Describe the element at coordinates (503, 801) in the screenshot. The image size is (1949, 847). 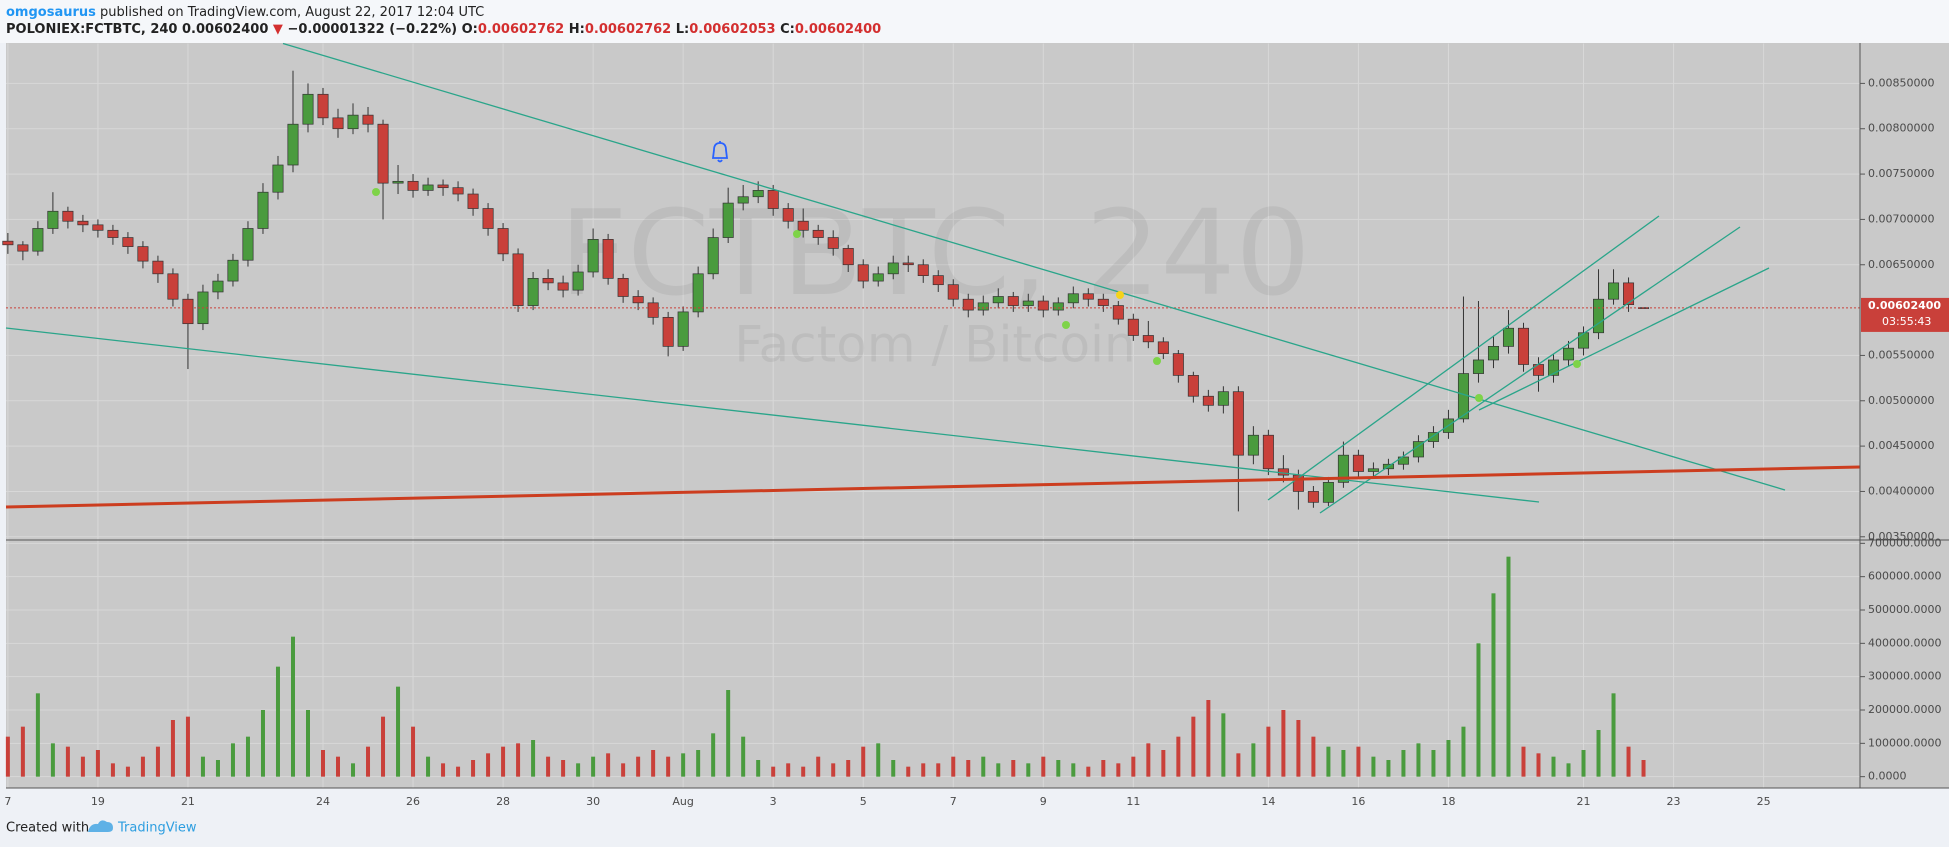
I see `x-tick-label: 28` at that location.